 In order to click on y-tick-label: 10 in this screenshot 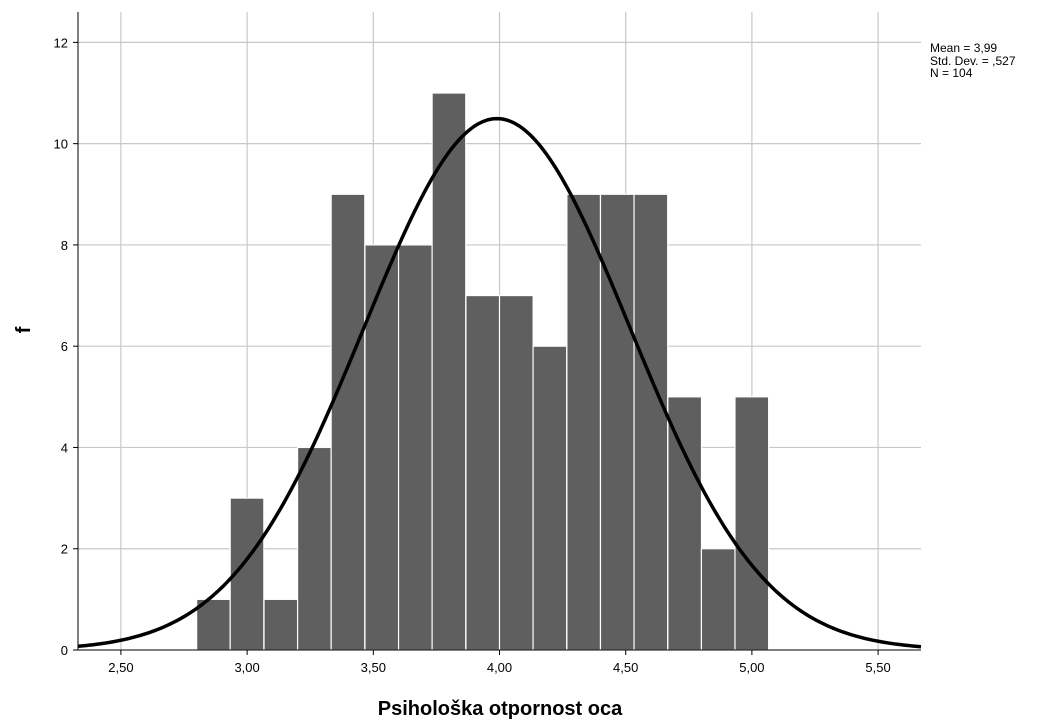, I will do `click(61, 144)`.